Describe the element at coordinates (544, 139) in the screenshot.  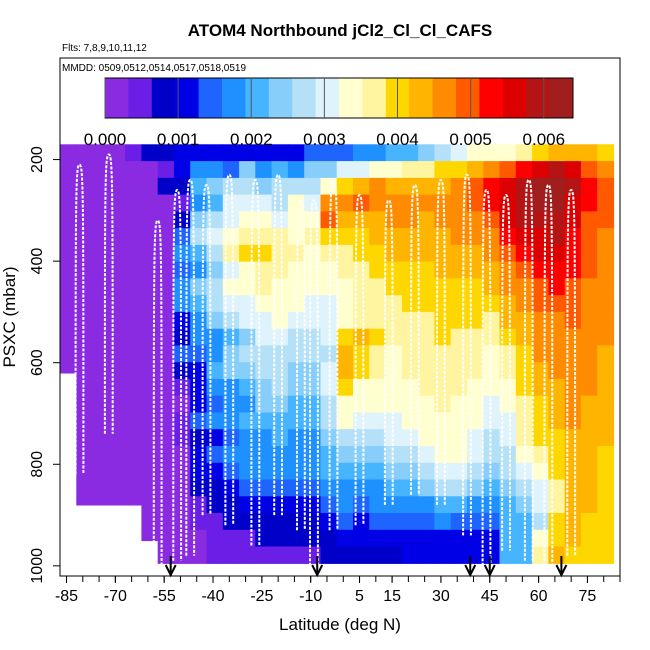
I see `colorbar-tick-label: 0.006` at that location.